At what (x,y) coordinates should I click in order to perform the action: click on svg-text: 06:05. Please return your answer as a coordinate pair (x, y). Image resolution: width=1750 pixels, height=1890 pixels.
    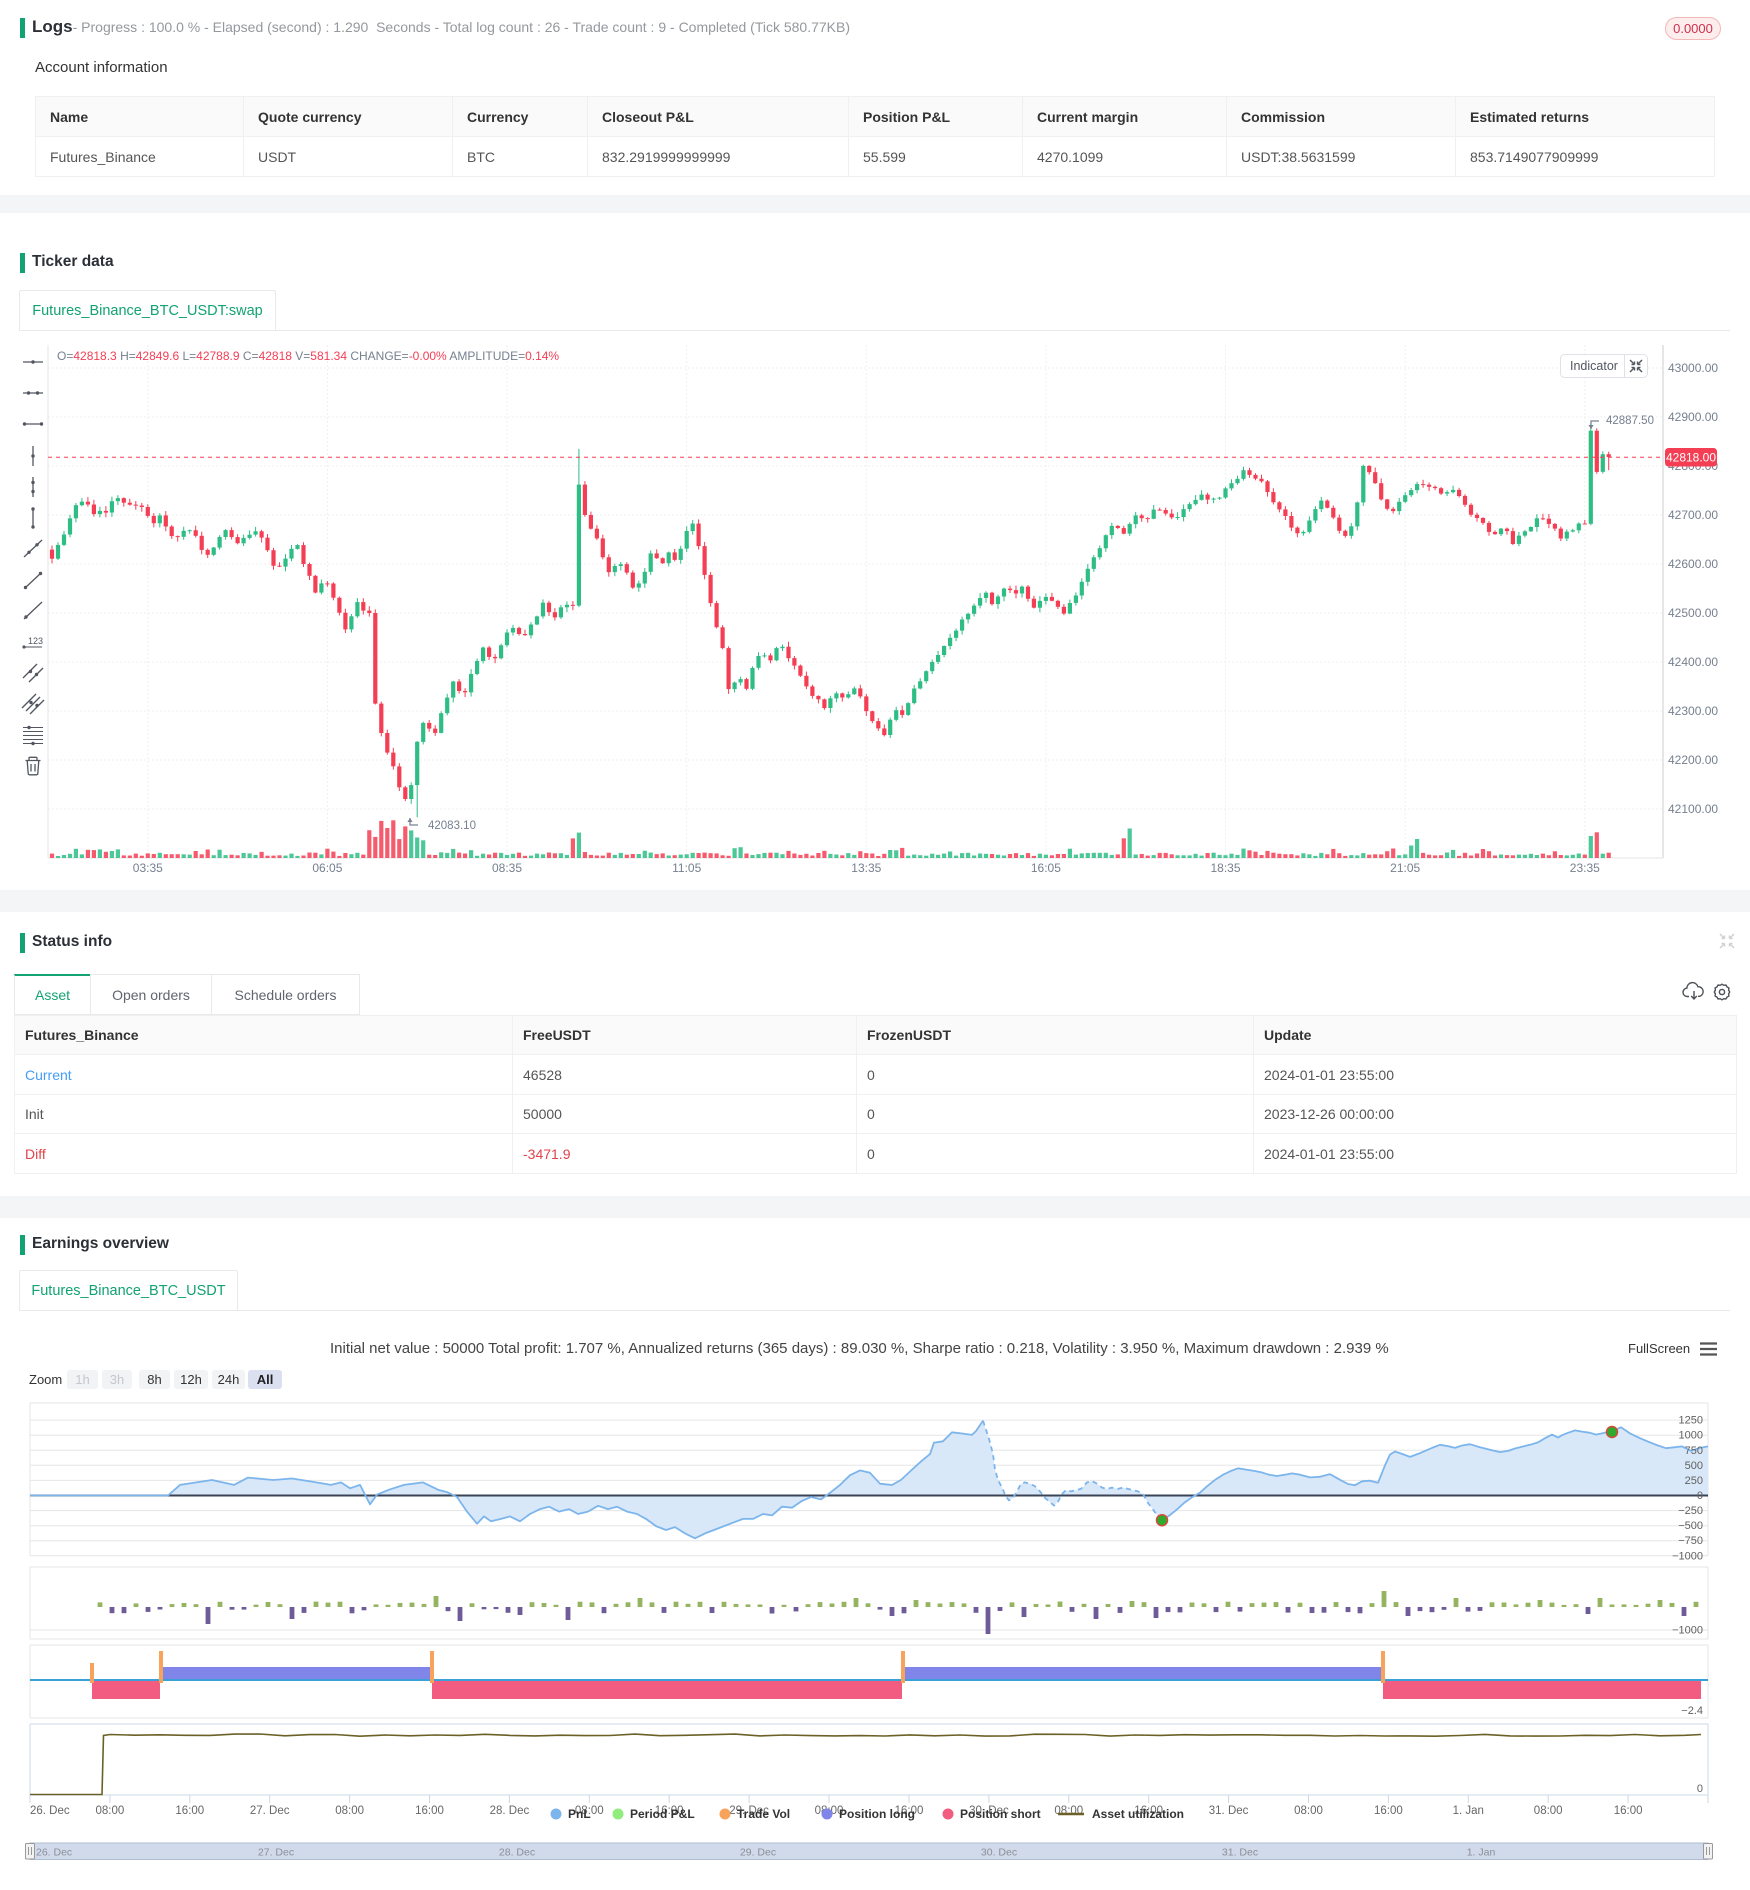
    Looking at the image, I should click on (327, 868).